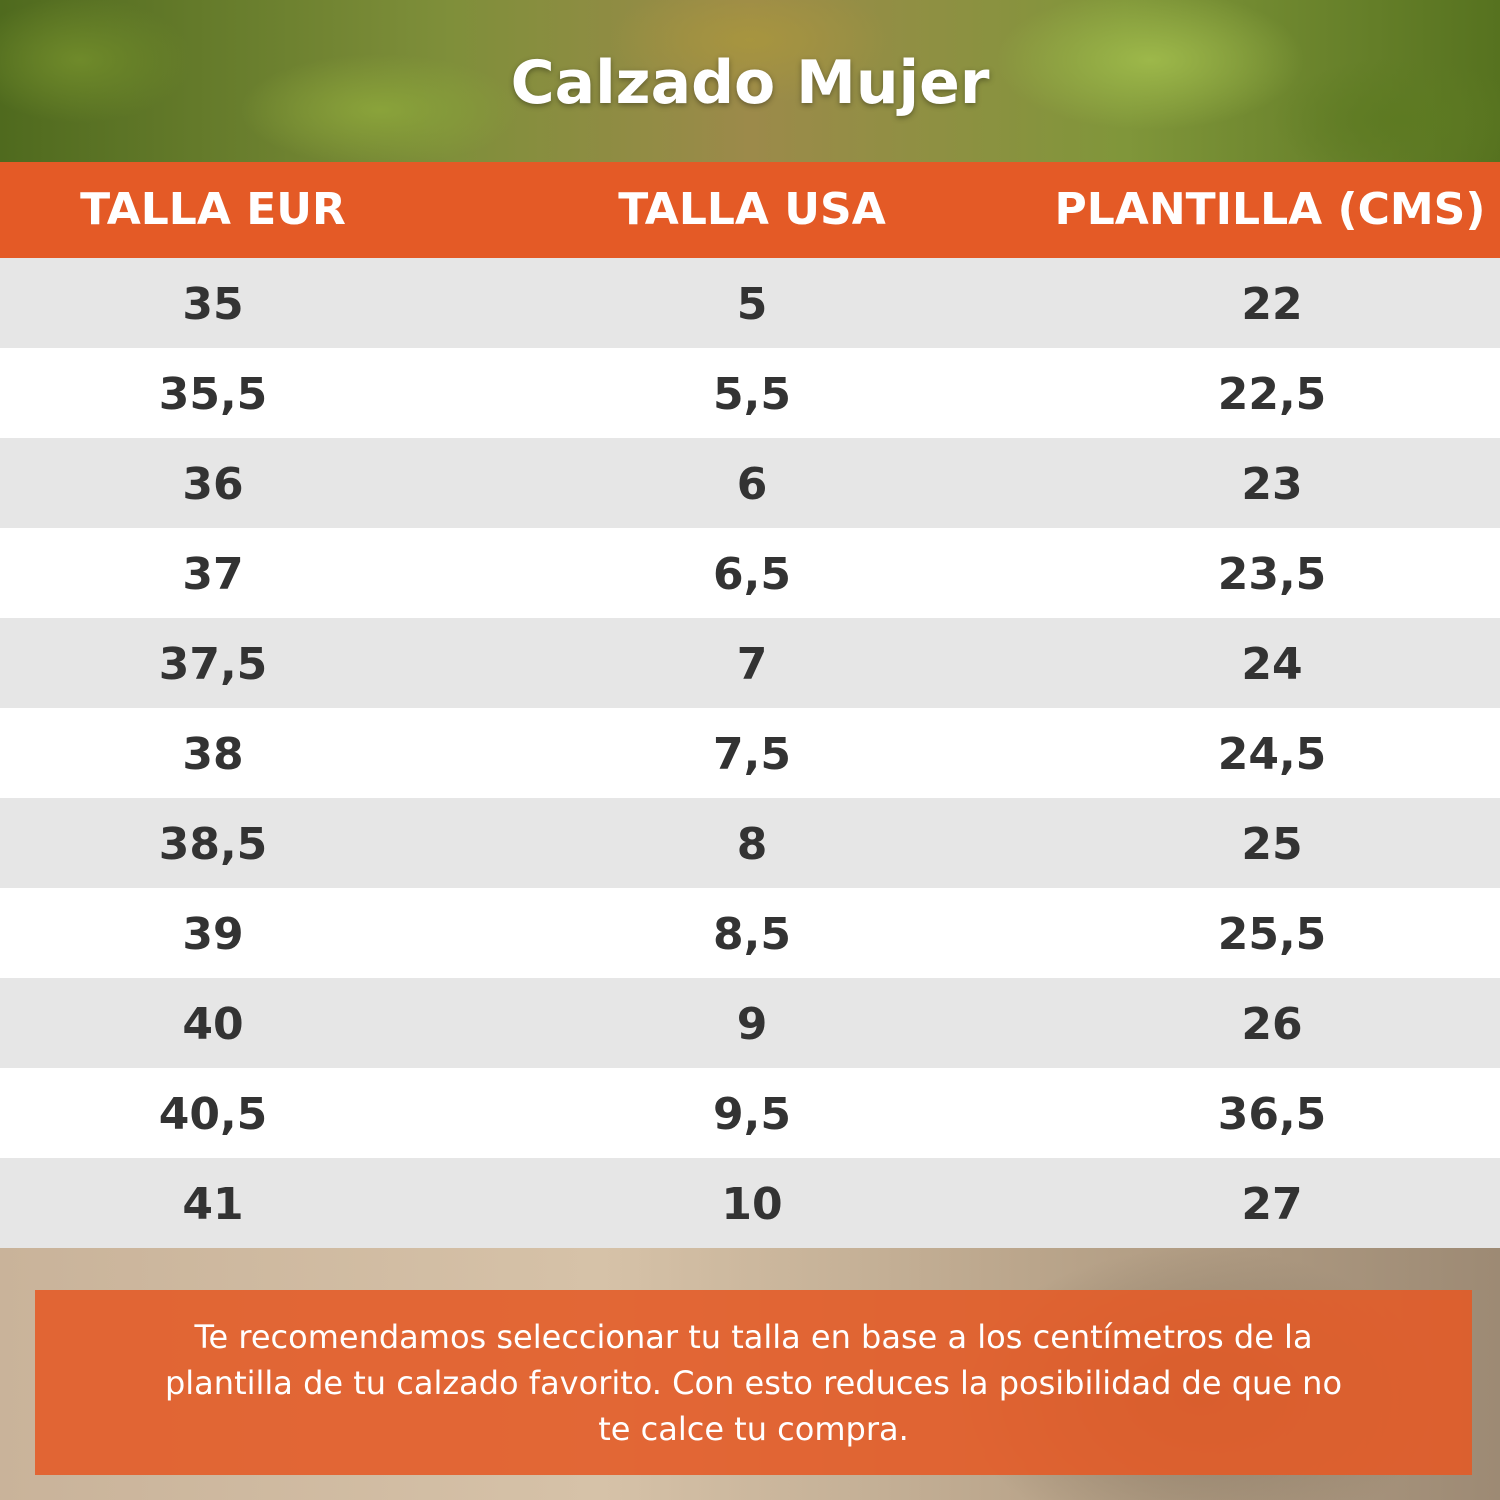 The width and height of the screenshot is (1500, 1500). What do you see at coordinates (1272, 1204) in the screenshot?
I see `insole-cm-cell: 27` at bounding box center [1272, 1204].